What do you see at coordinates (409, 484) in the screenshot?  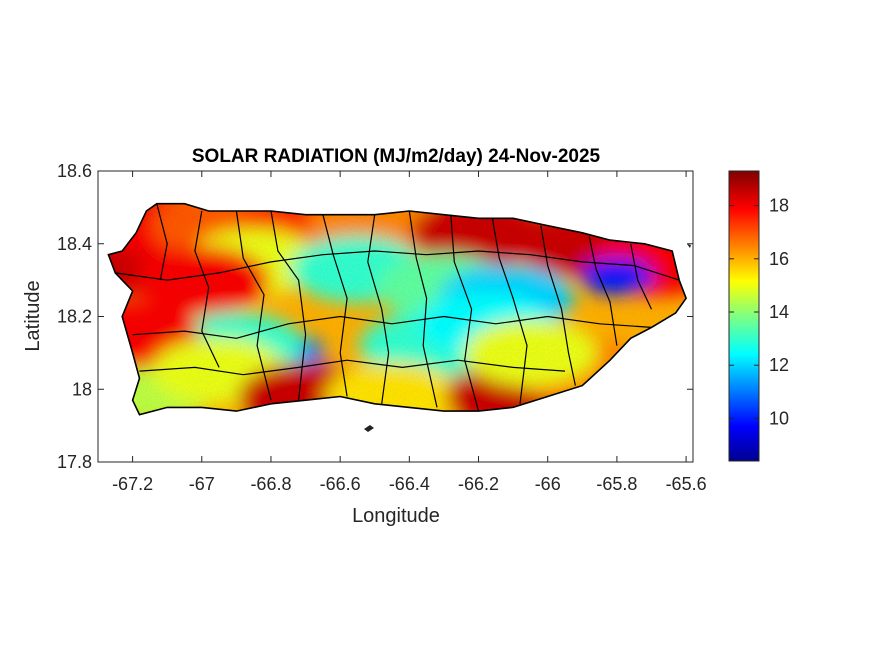 I see `x-tick-label: -66.4` at bounding box center [409, 484].